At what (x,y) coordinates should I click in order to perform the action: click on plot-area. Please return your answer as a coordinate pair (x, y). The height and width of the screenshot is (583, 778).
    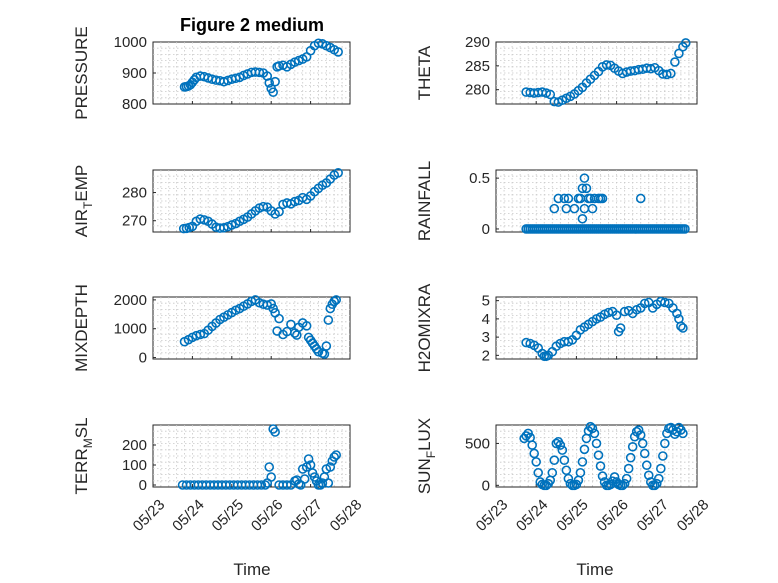
    Looking at the image, I should click on (251, 201).